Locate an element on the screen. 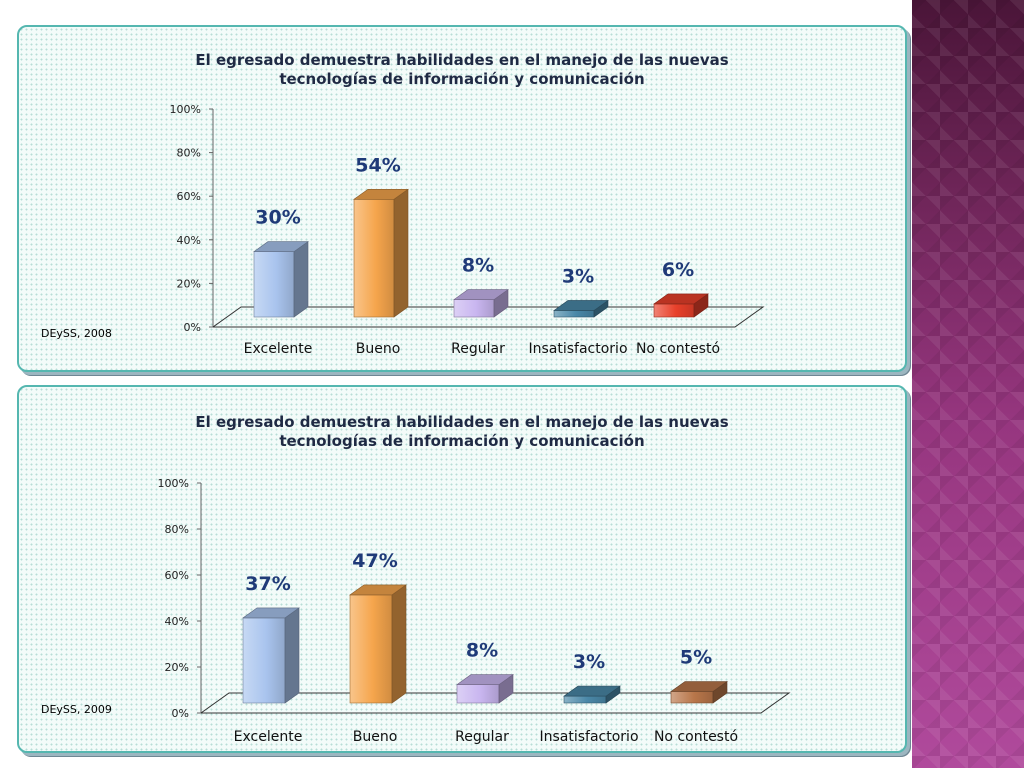 The height and width of the screenshot is (768, 1024). data-label: 30% is located at coordinates (277, 218).